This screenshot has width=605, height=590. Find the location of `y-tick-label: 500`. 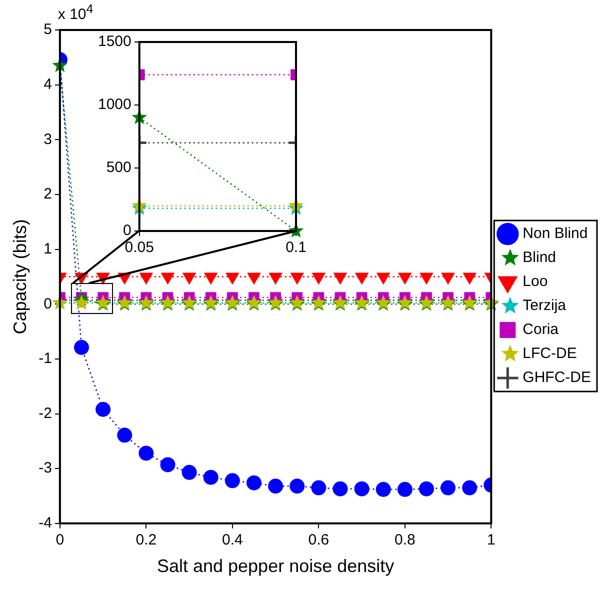

y-tick-label: 500 is located at coordinates (119, 167).